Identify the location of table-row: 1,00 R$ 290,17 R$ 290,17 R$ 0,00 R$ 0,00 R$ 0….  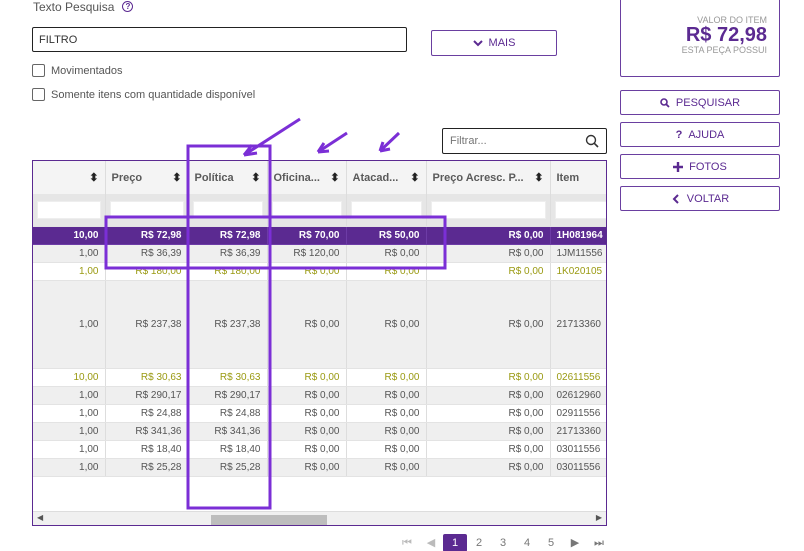
(319, 395).